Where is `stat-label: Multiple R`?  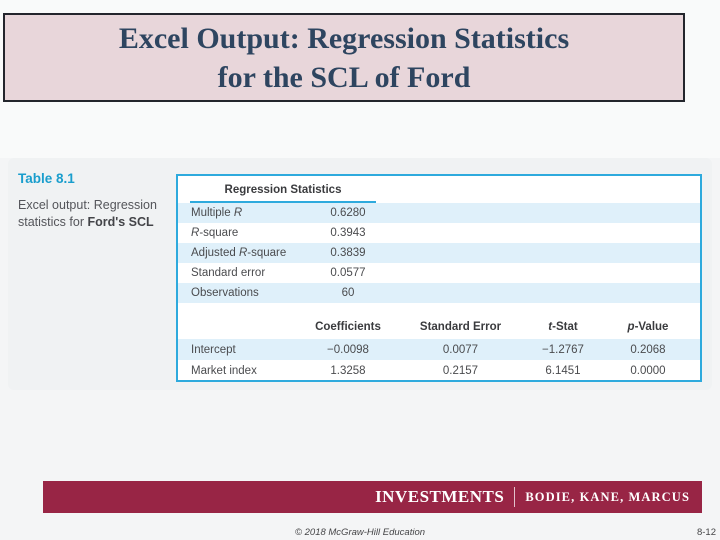 stat-label: Multiple R is located at coordinates (217, 213).